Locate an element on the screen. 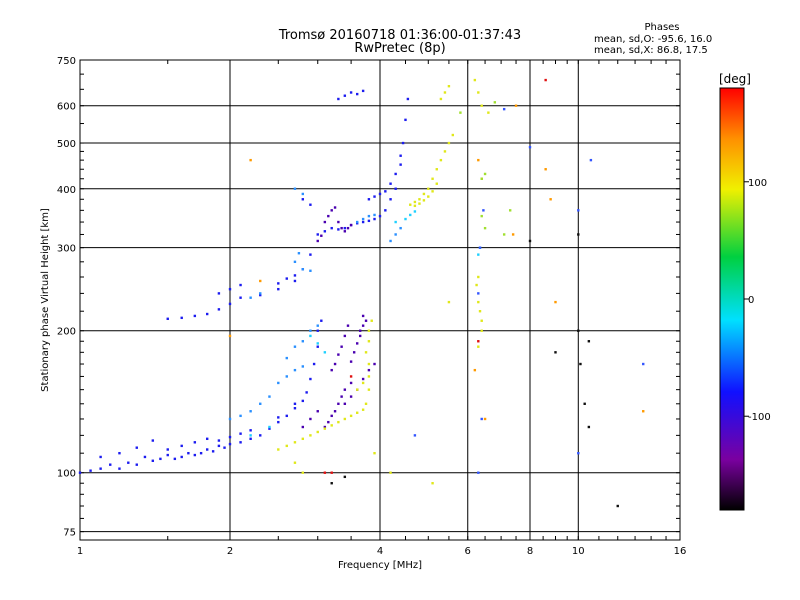  x-tick-label: 10 is located at coordinates (578, 551).